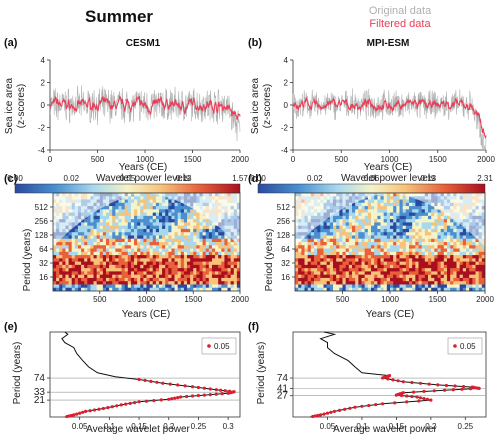 This screenshot has width=500, height=436. Describe the element at coordinates (293, 159) in the screenshot. I see `x-tick-label: 0` at that location.